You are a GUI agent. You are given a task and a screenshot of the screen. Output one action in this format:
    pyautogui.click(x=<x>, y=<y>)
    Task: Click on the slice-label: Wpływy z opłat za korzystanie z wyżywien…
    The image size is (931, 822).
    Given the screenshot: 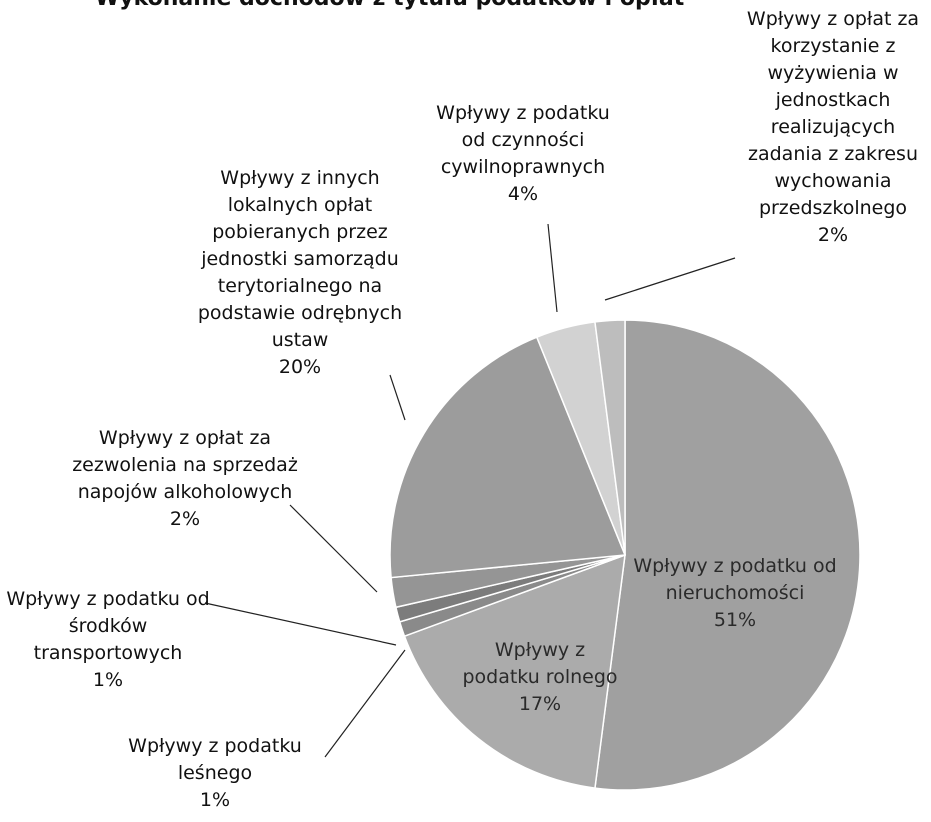 What is the action you would take?
    pyautogui.click(x=832, y=127)
    